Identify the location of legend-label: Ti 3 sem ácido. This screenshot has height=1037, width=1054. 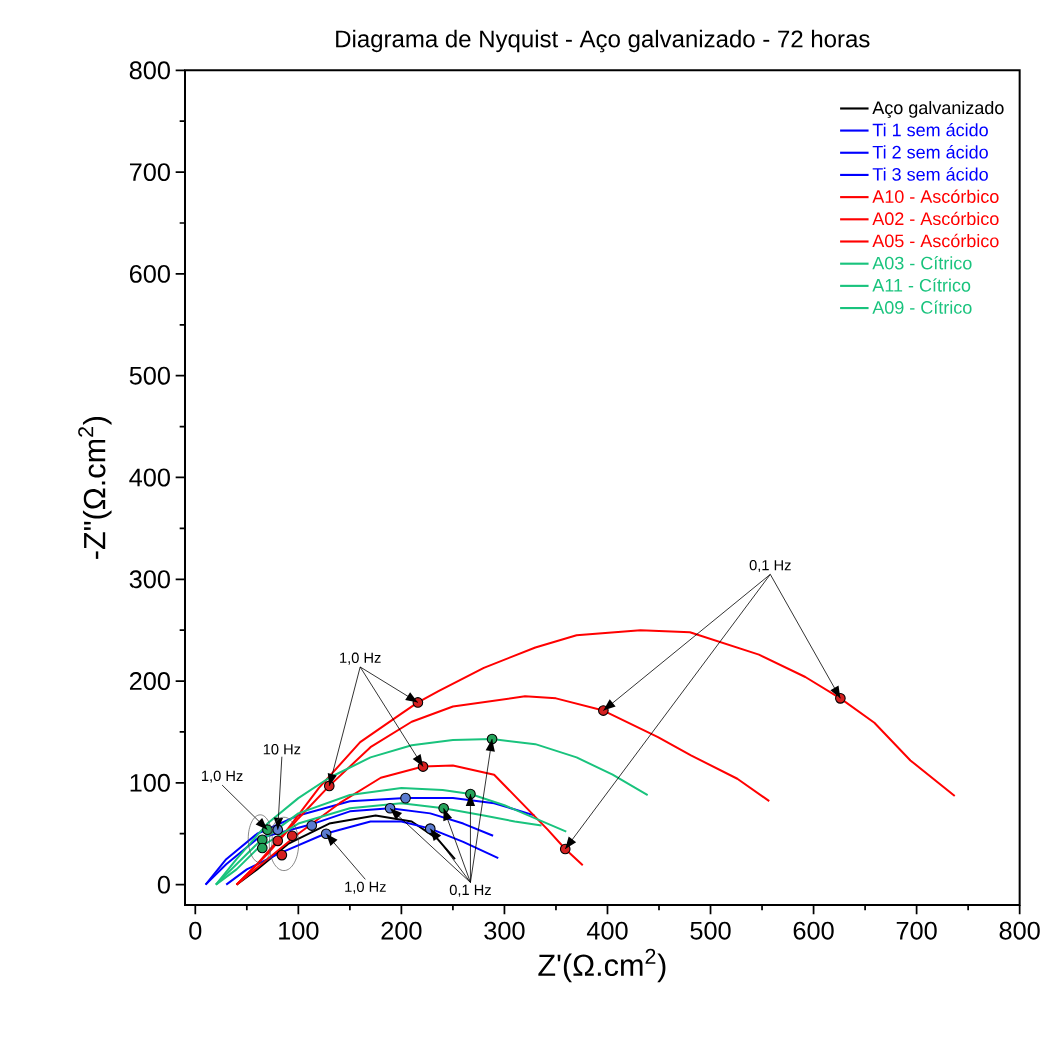
(930, 174).